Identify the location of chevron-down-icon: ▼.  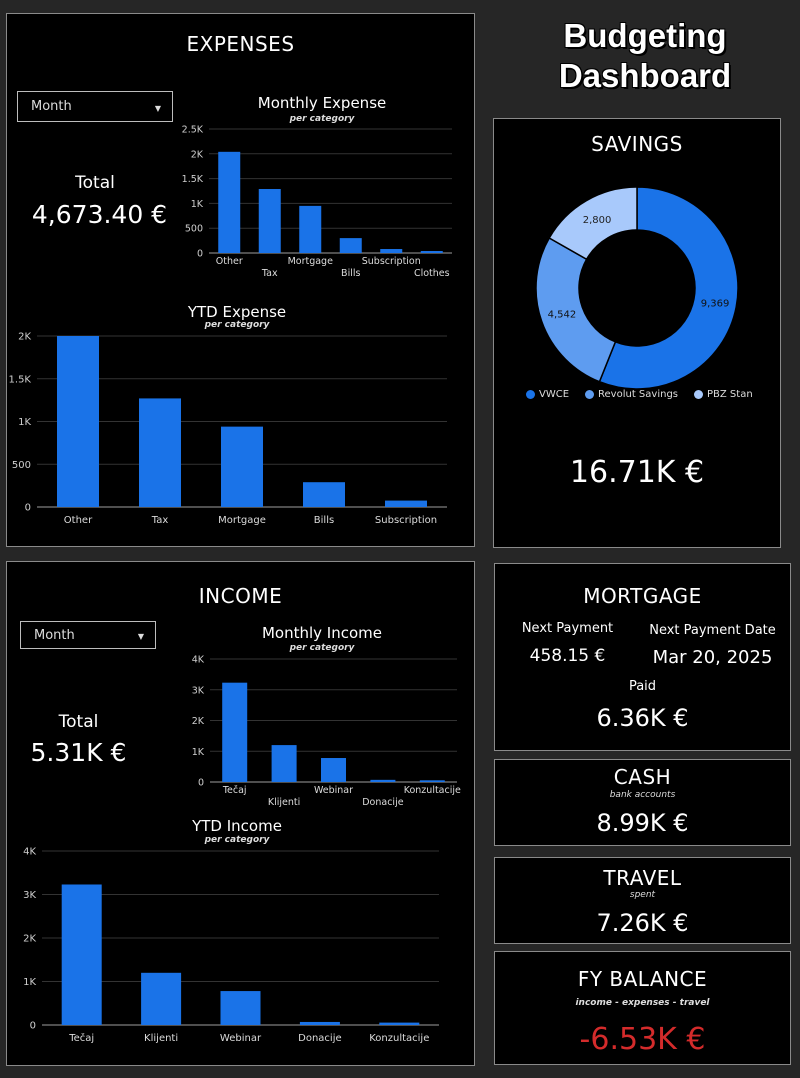
(157, 108).